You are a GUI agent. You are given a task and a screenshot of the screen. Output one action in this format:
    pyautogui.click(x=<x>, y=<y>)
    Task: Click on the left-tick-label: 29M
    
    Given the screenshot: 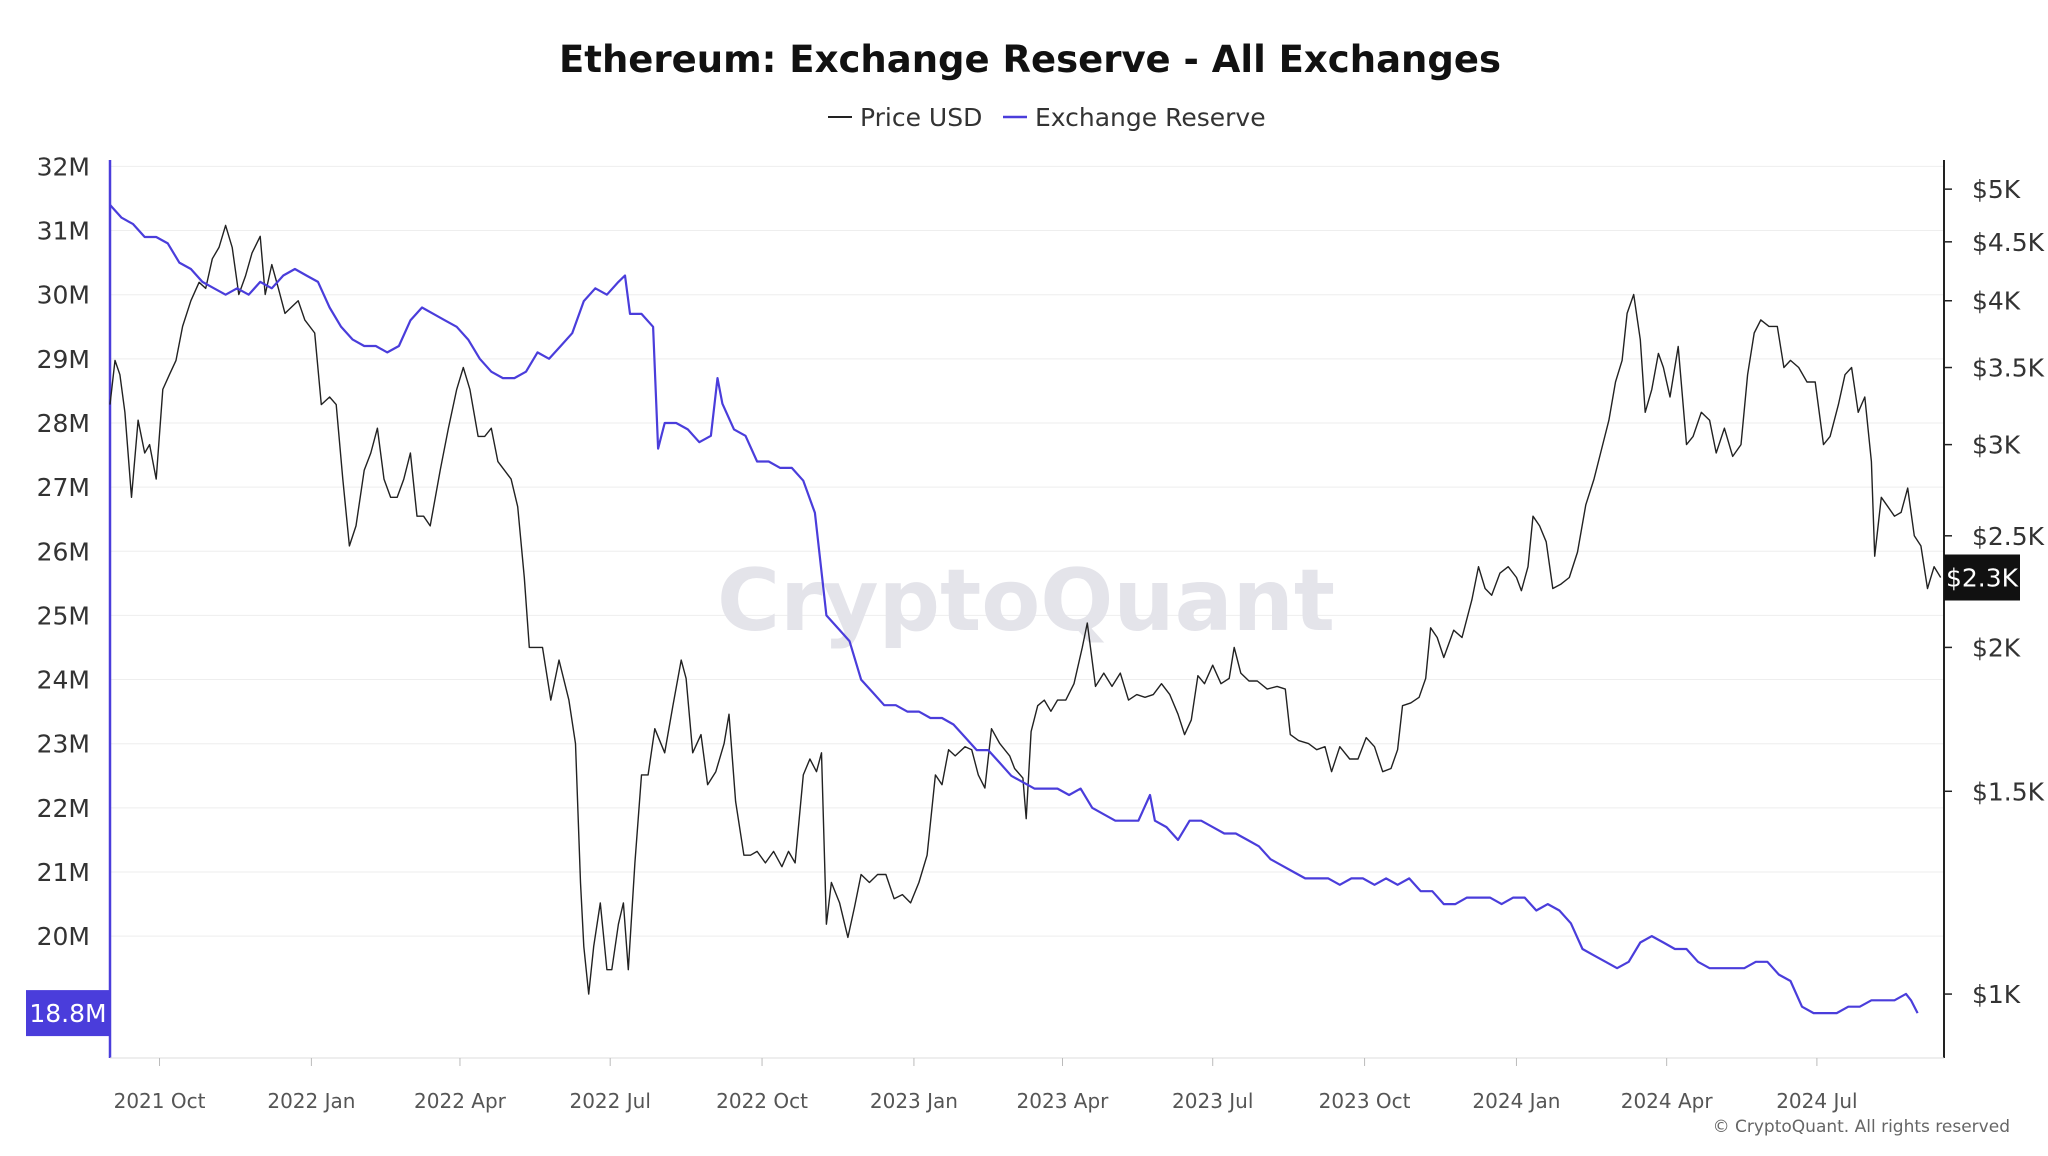 What is the action you would take?
    pyautogui.click(x=63, y=359)
    